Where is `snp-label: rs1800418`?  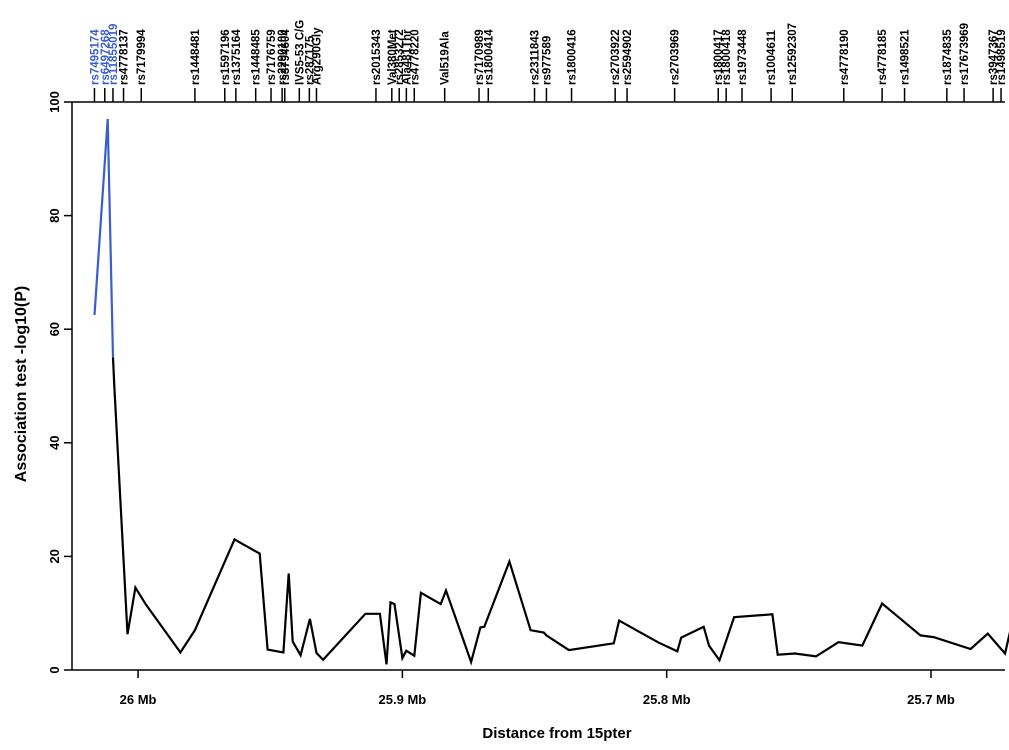 snp-label: rs1800418 is located at coordinates (727, 57).